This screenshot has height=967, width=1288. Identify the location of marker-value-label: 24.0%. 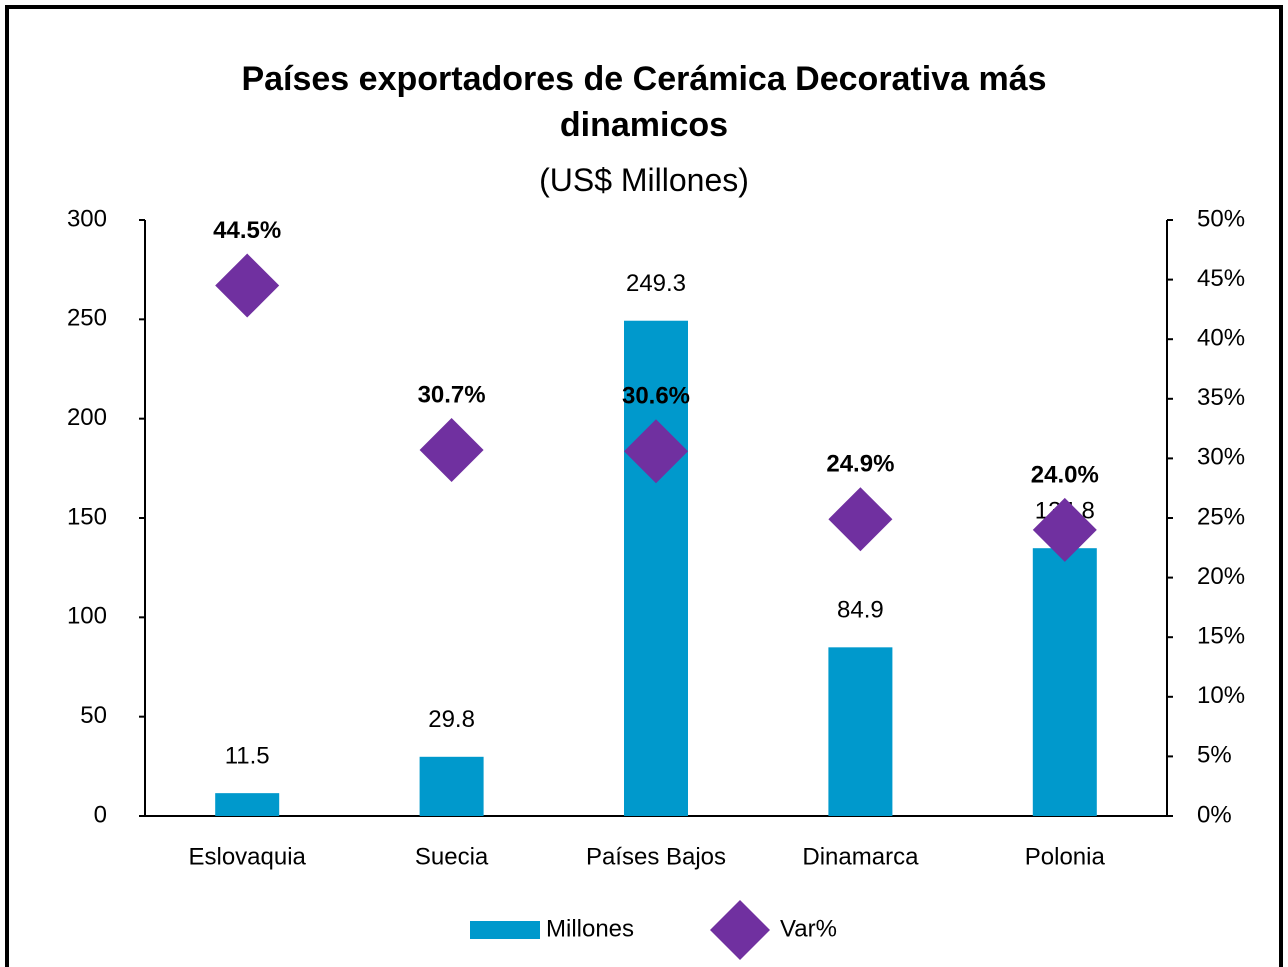
(1065, 474).